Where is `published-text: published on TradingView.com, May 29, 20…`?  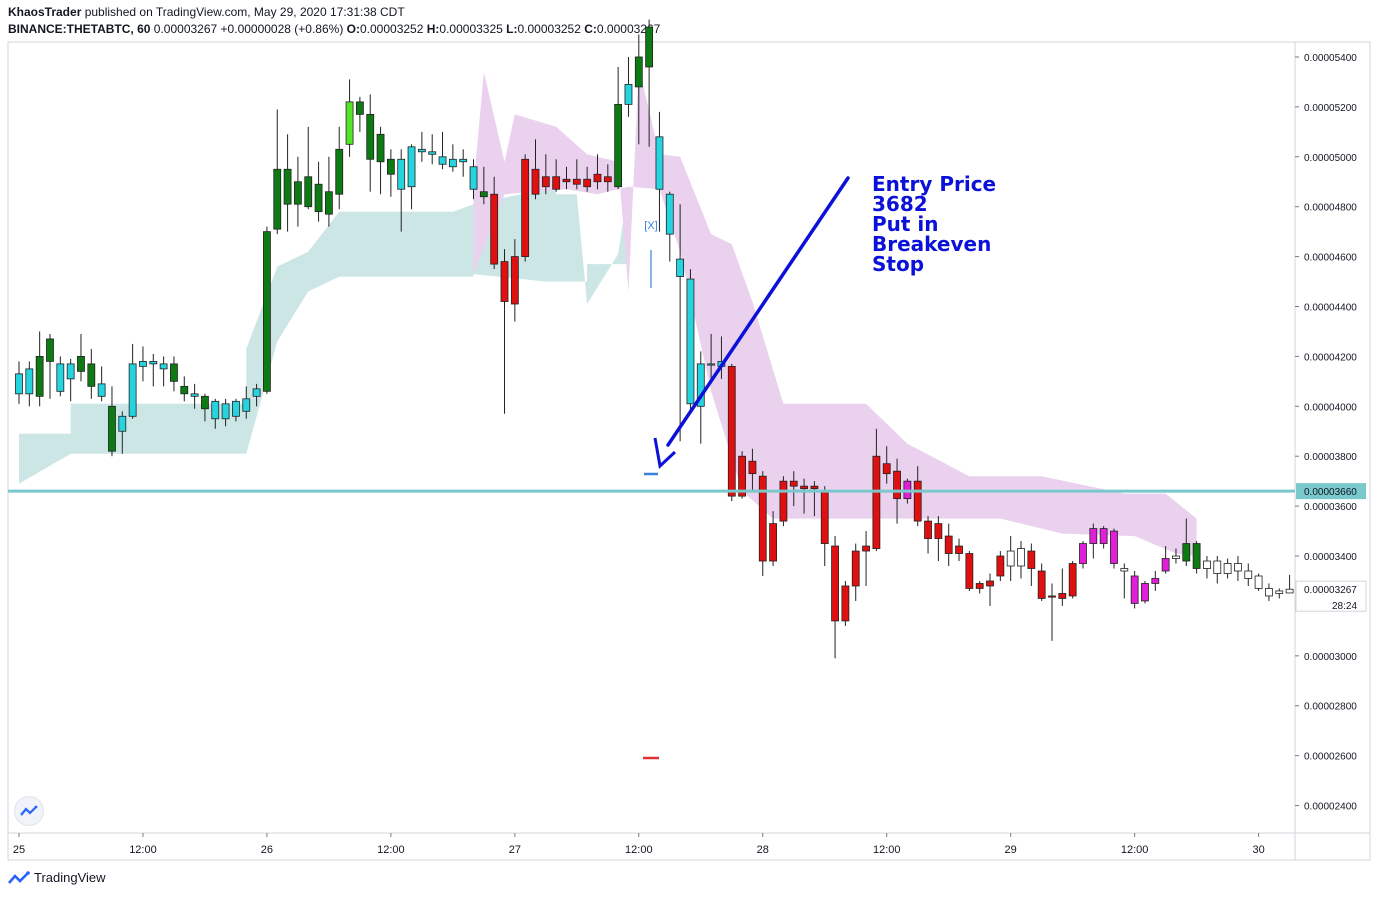
published-text: published on TradingView.com, May 29, 20… is located at coordinates (244, 12).